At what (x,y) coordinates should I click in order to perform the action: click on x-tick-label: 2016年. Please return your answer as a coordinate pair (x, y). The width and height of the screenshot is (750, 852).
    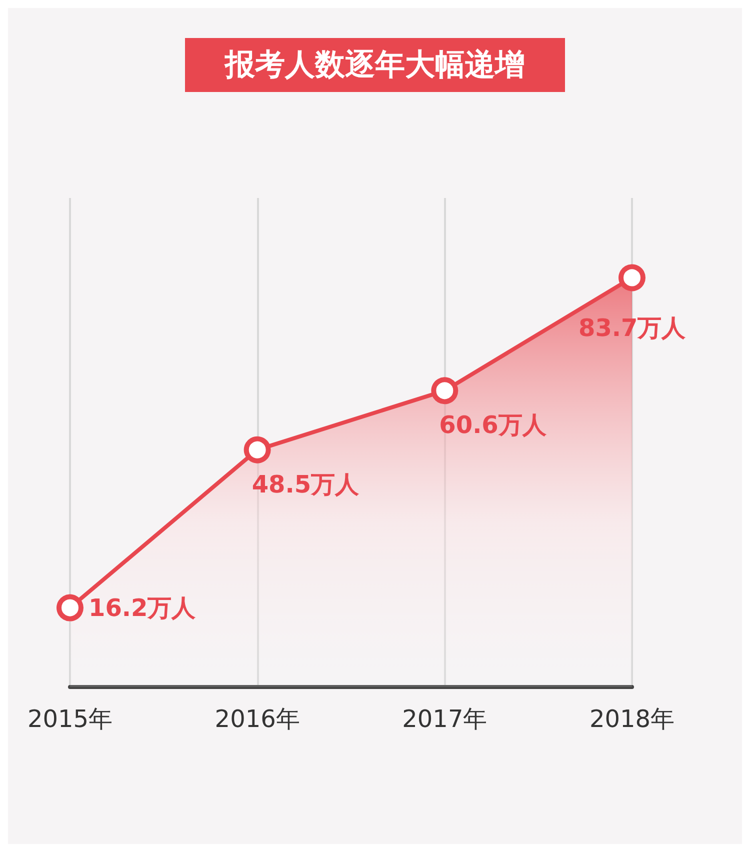
    Looking at the image, I should click on (257, 719).